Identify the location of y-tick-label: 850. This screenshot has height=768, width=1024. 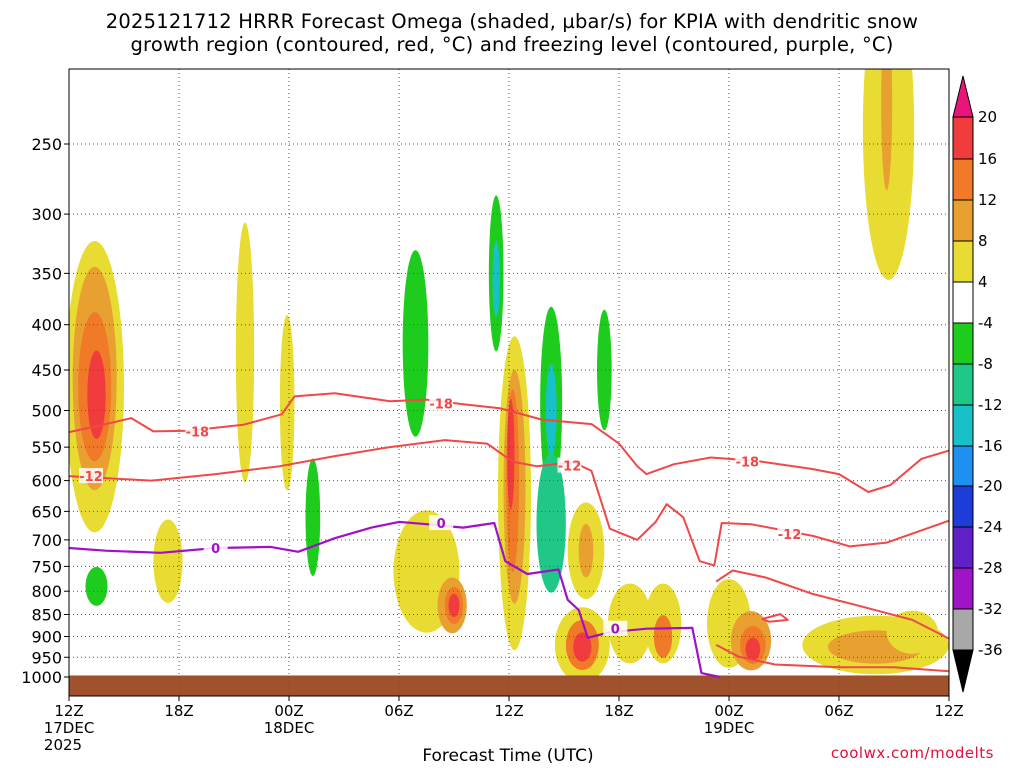
(46, 615).